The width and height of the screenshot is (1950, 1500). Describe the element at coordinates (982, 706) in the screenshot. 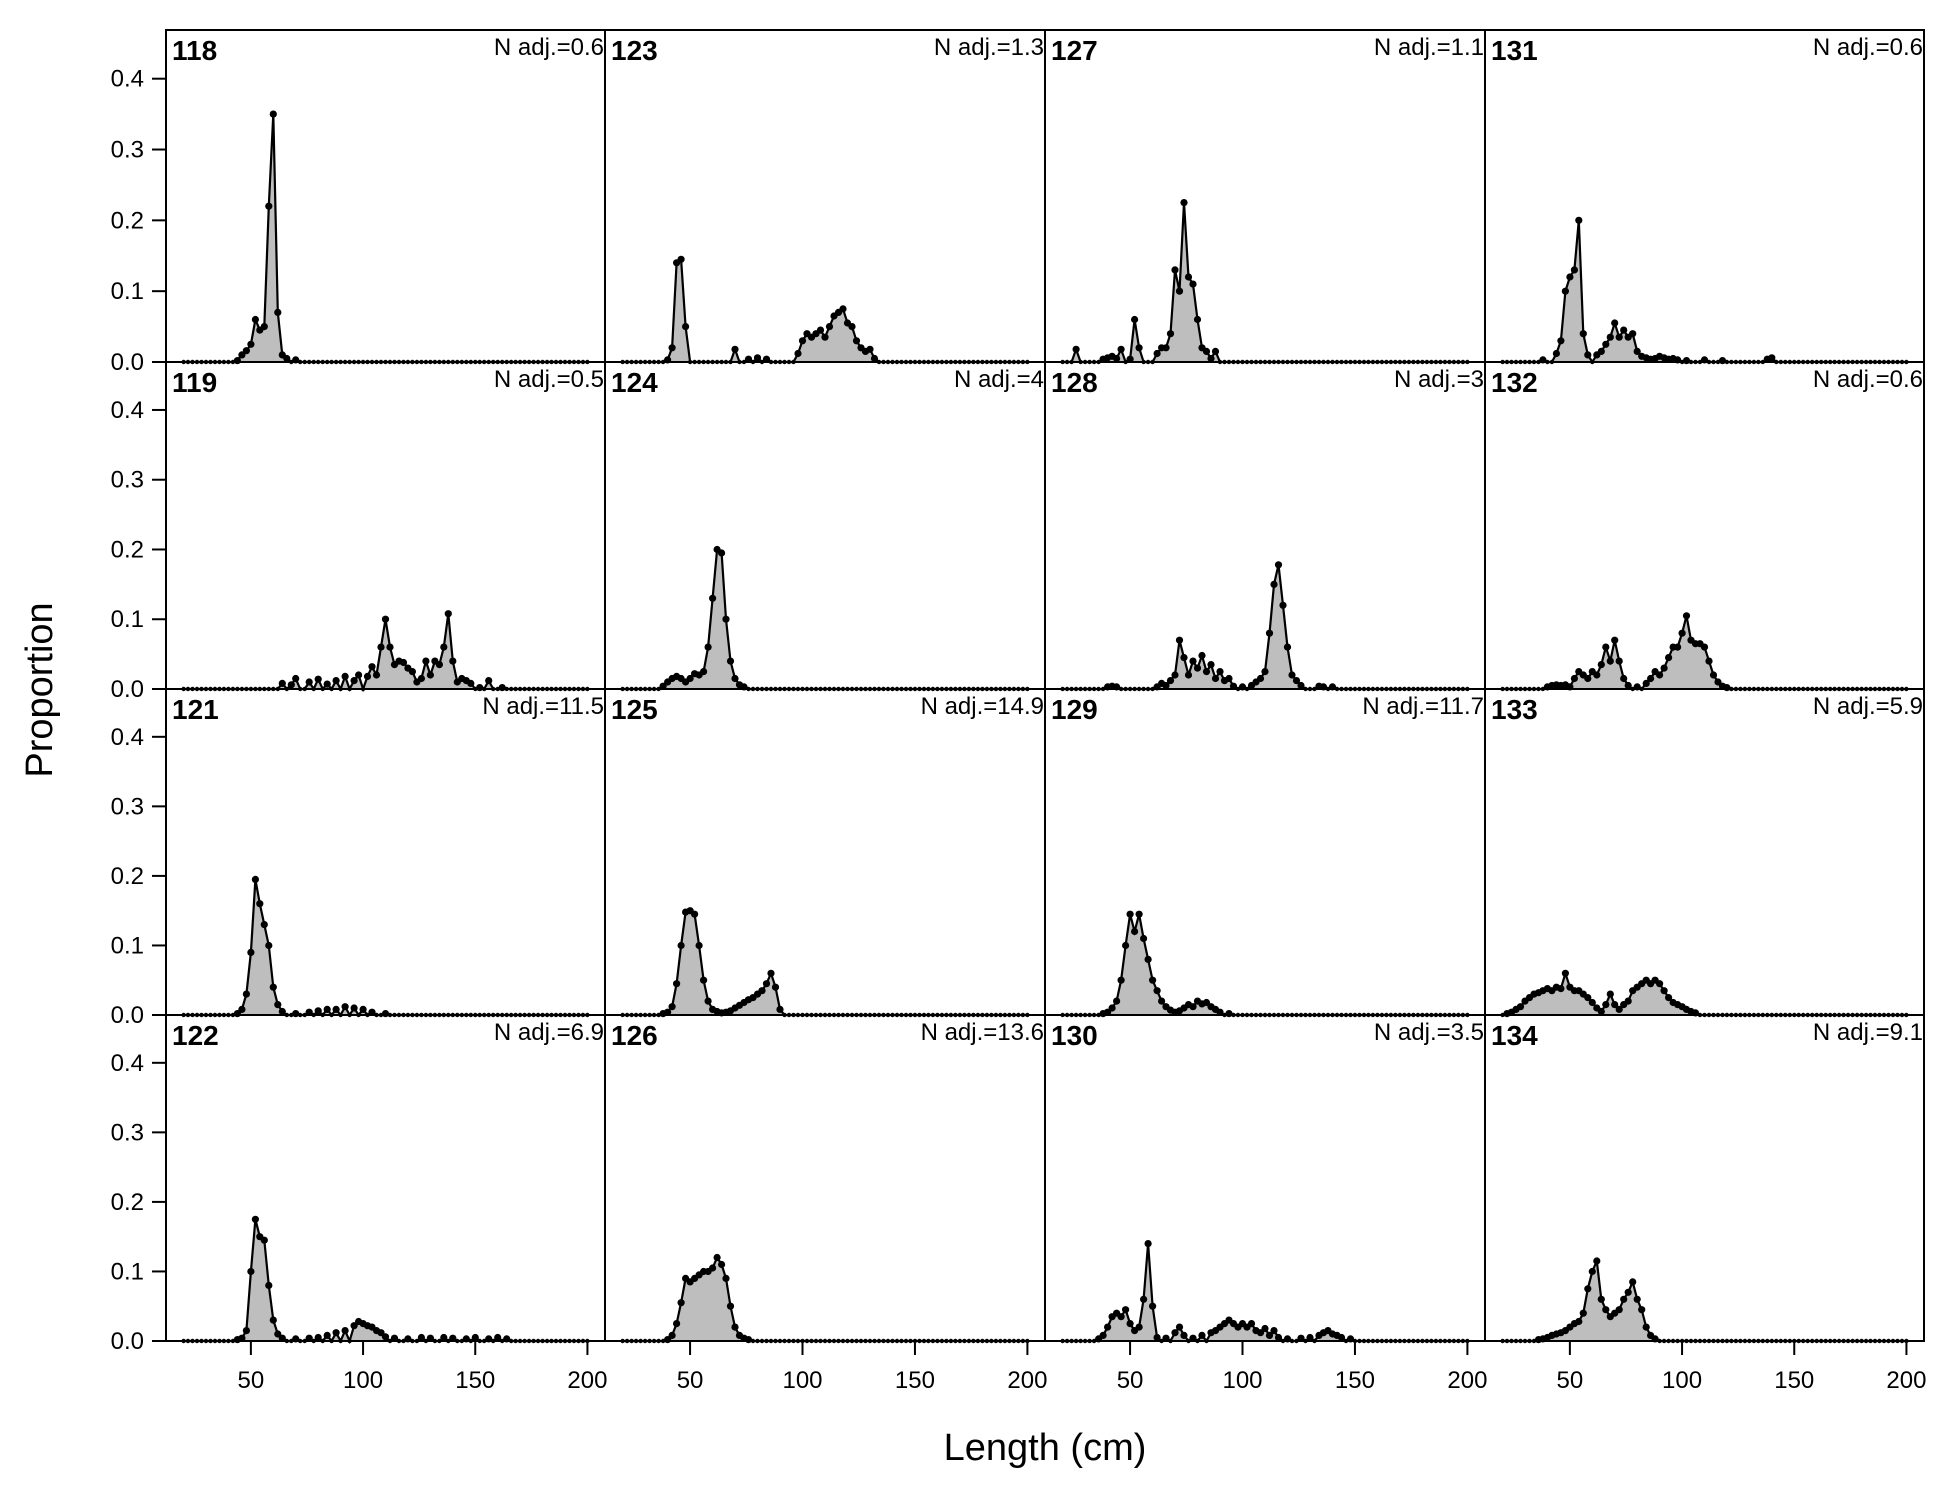

I see `n-adj-label: N adj.=14.9` at that location.